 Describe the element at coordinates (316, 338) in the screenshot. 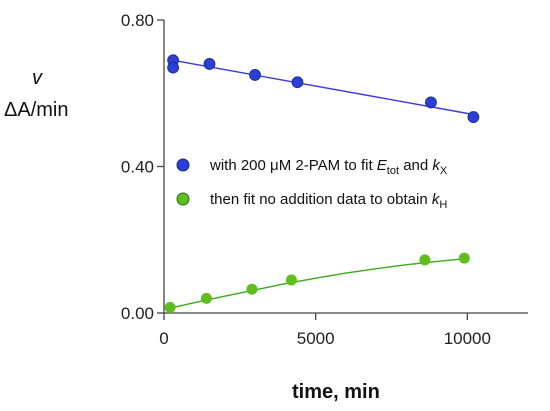

I see `x-tick-label: 5000` at that location.